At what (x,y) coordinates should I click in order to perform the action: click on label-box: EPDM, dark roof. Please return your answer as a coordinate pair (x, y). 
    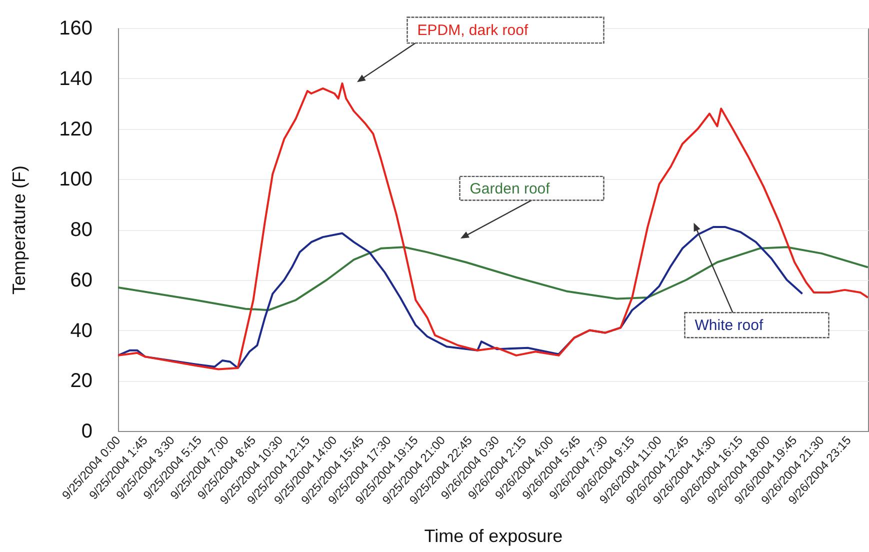
    Looking at the image, I should click on (505, 30).